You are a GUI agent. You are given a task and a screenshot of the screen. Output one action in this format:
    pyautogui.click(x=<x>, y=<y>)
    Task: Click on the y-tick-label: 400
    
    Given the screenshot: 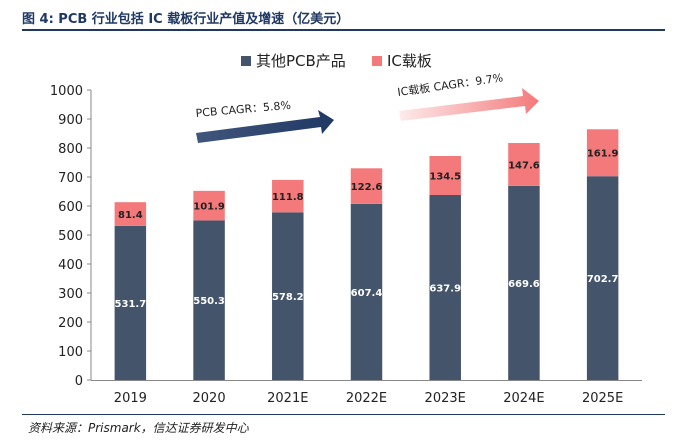 What is the action you would take?
    pyautogui.click(x=70, y=265)
    